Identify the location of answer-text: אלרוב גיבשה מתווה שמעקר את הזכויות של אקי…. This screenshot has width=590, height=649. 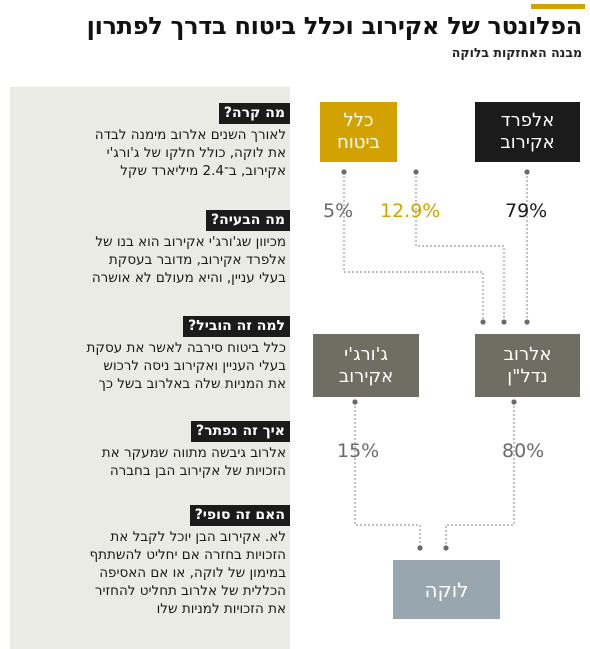
(193, 462).